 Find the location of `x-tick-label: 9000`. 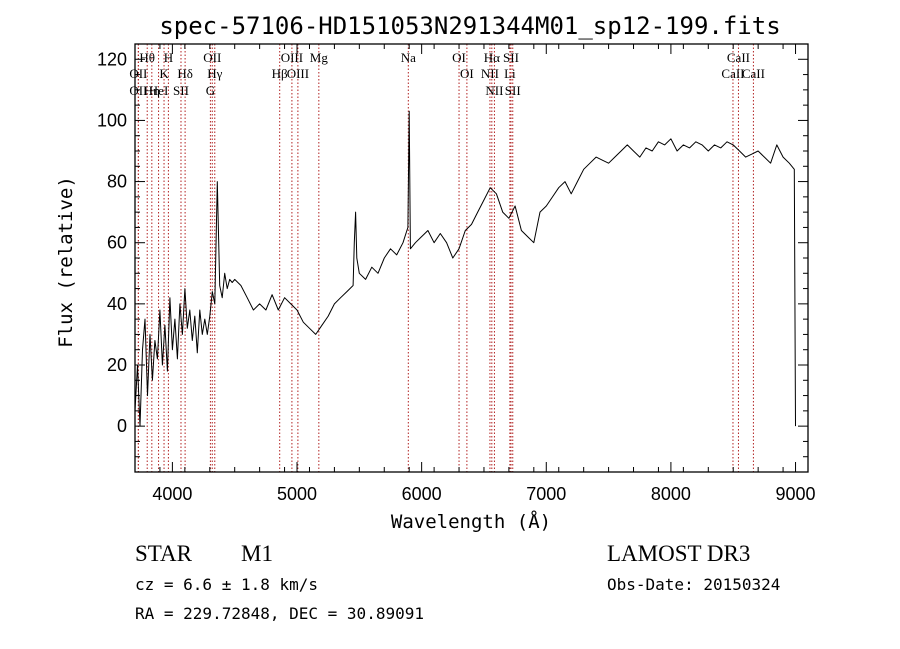

x-tick-label: 9000 is located at coordinates (796, 494).